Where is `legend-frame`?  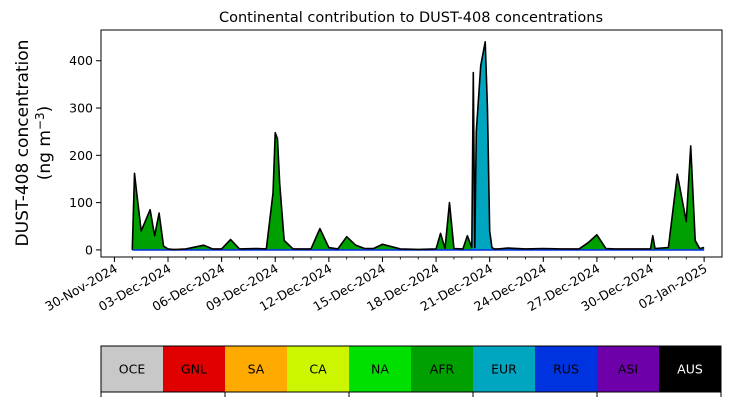
legend-frame is located at coordinates (411, 369).